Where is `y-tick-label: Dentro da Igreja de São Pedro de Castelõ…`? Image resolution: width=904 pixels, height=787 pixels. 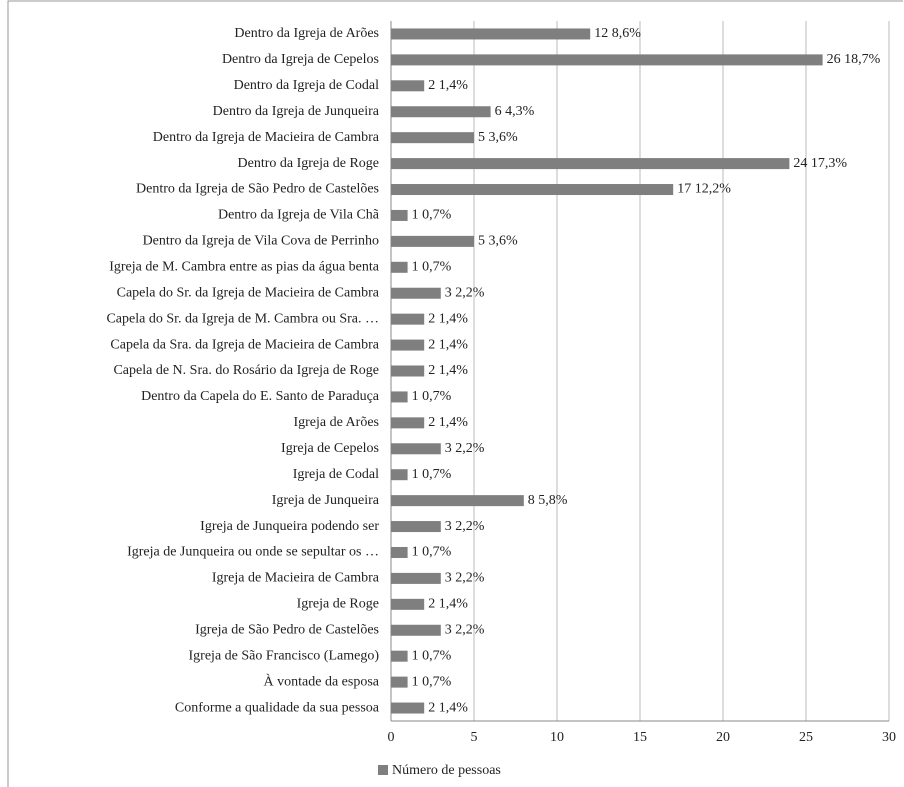
y-tick-label: Dentro da Igreja de São Pedro de Castelõ… is located at coordinates (257, 189).